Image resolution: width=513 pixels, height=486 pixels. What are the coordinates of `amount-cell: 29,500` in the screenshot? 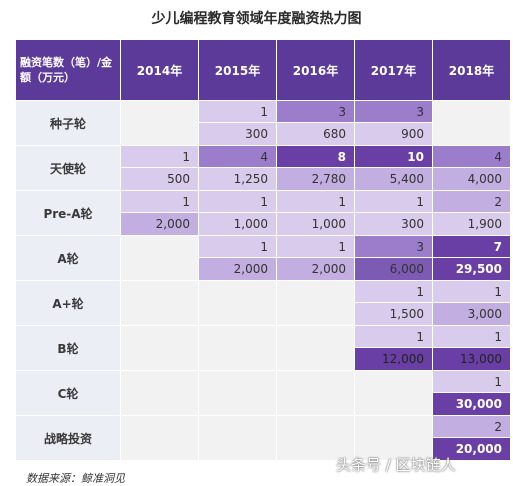 It's located at (471, 269).